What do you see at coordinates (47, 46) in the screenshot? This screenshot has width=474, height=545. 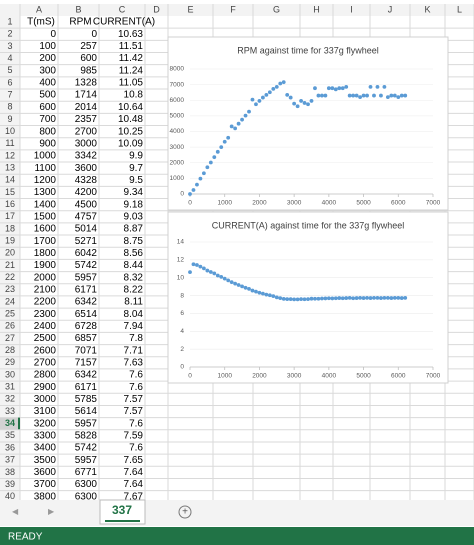 I see `cell: 100` at bounding box center [47, 46].